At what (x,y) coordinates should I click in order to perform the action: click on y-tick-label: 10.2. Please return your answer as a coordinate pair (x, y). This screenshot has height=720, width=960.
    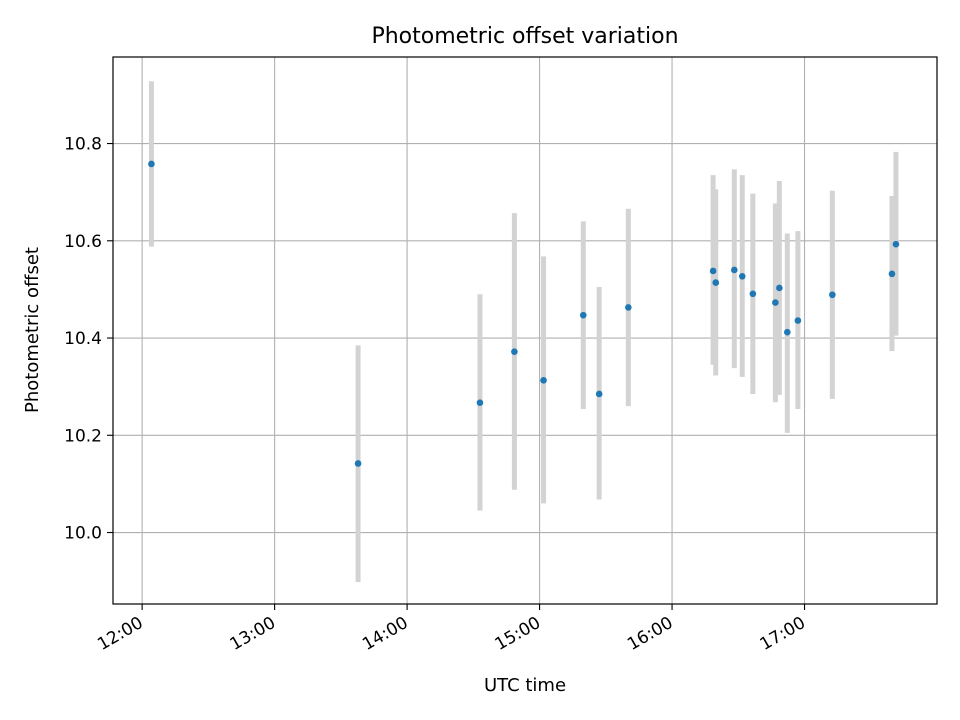
    Looking at the image, I should click on (83, 436).